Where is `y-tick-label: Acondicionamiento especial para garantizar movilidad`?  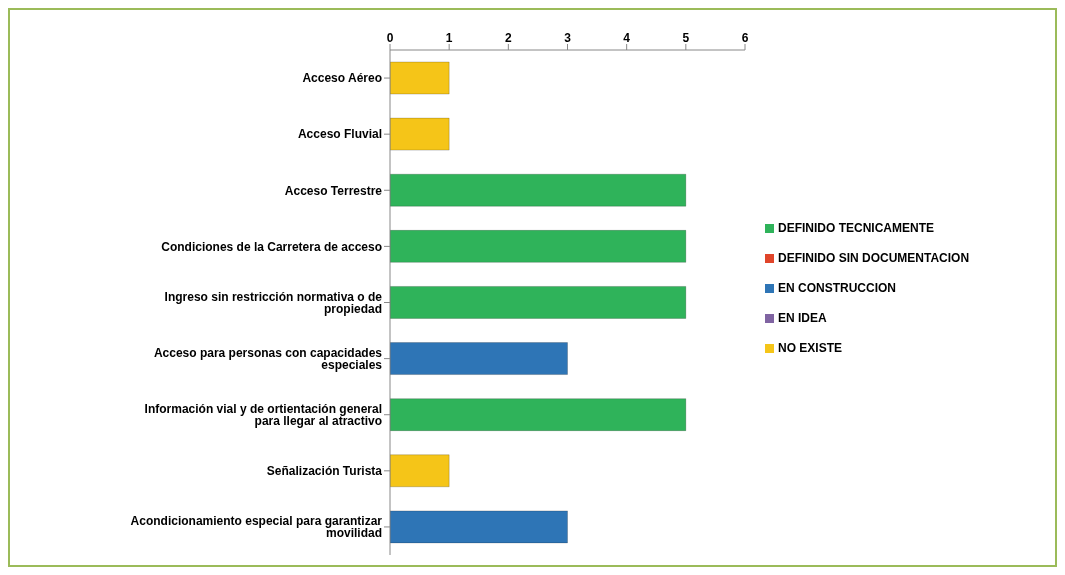
y-tick-label: Acondicionamiento especial para garantizar movilidad is located at coordinates (256, 527).